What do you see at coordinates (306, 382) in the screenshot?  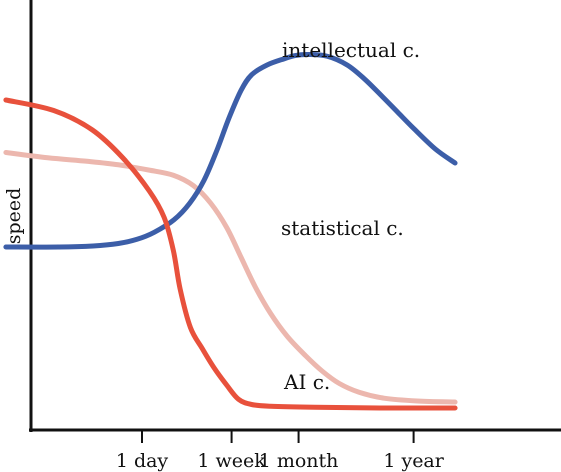 I see `series-label-ai-c: AI c.` at bounding box center [306, 382].